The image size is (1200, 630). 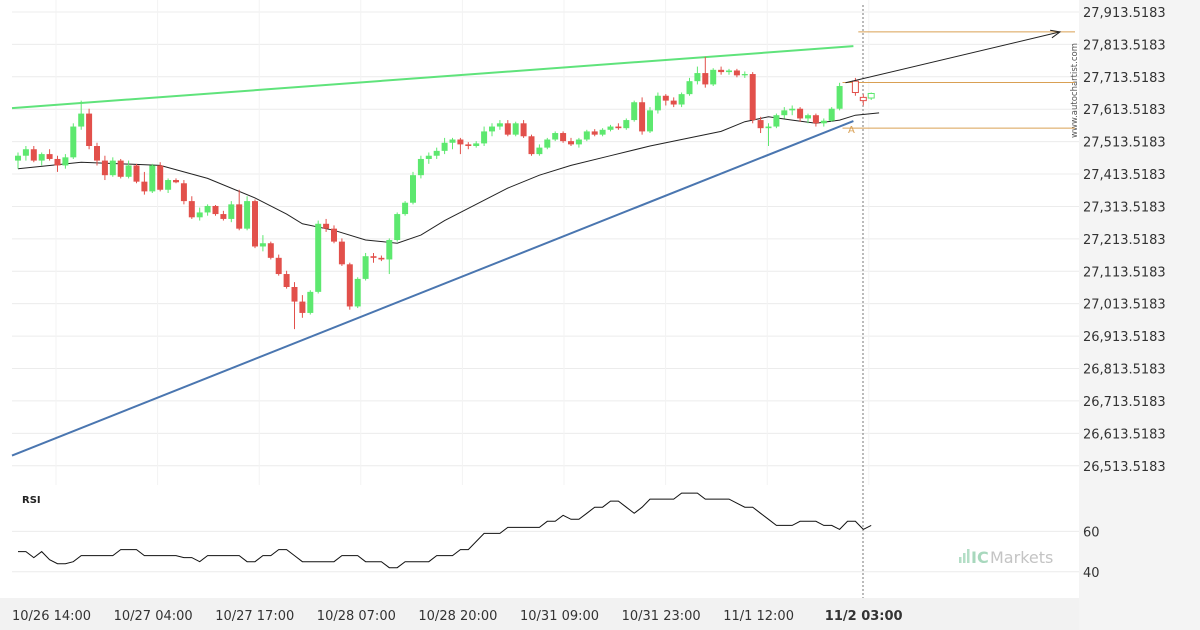 I want to click on time-tick-label: 10/28 20:00, so click(x=457, y=616).